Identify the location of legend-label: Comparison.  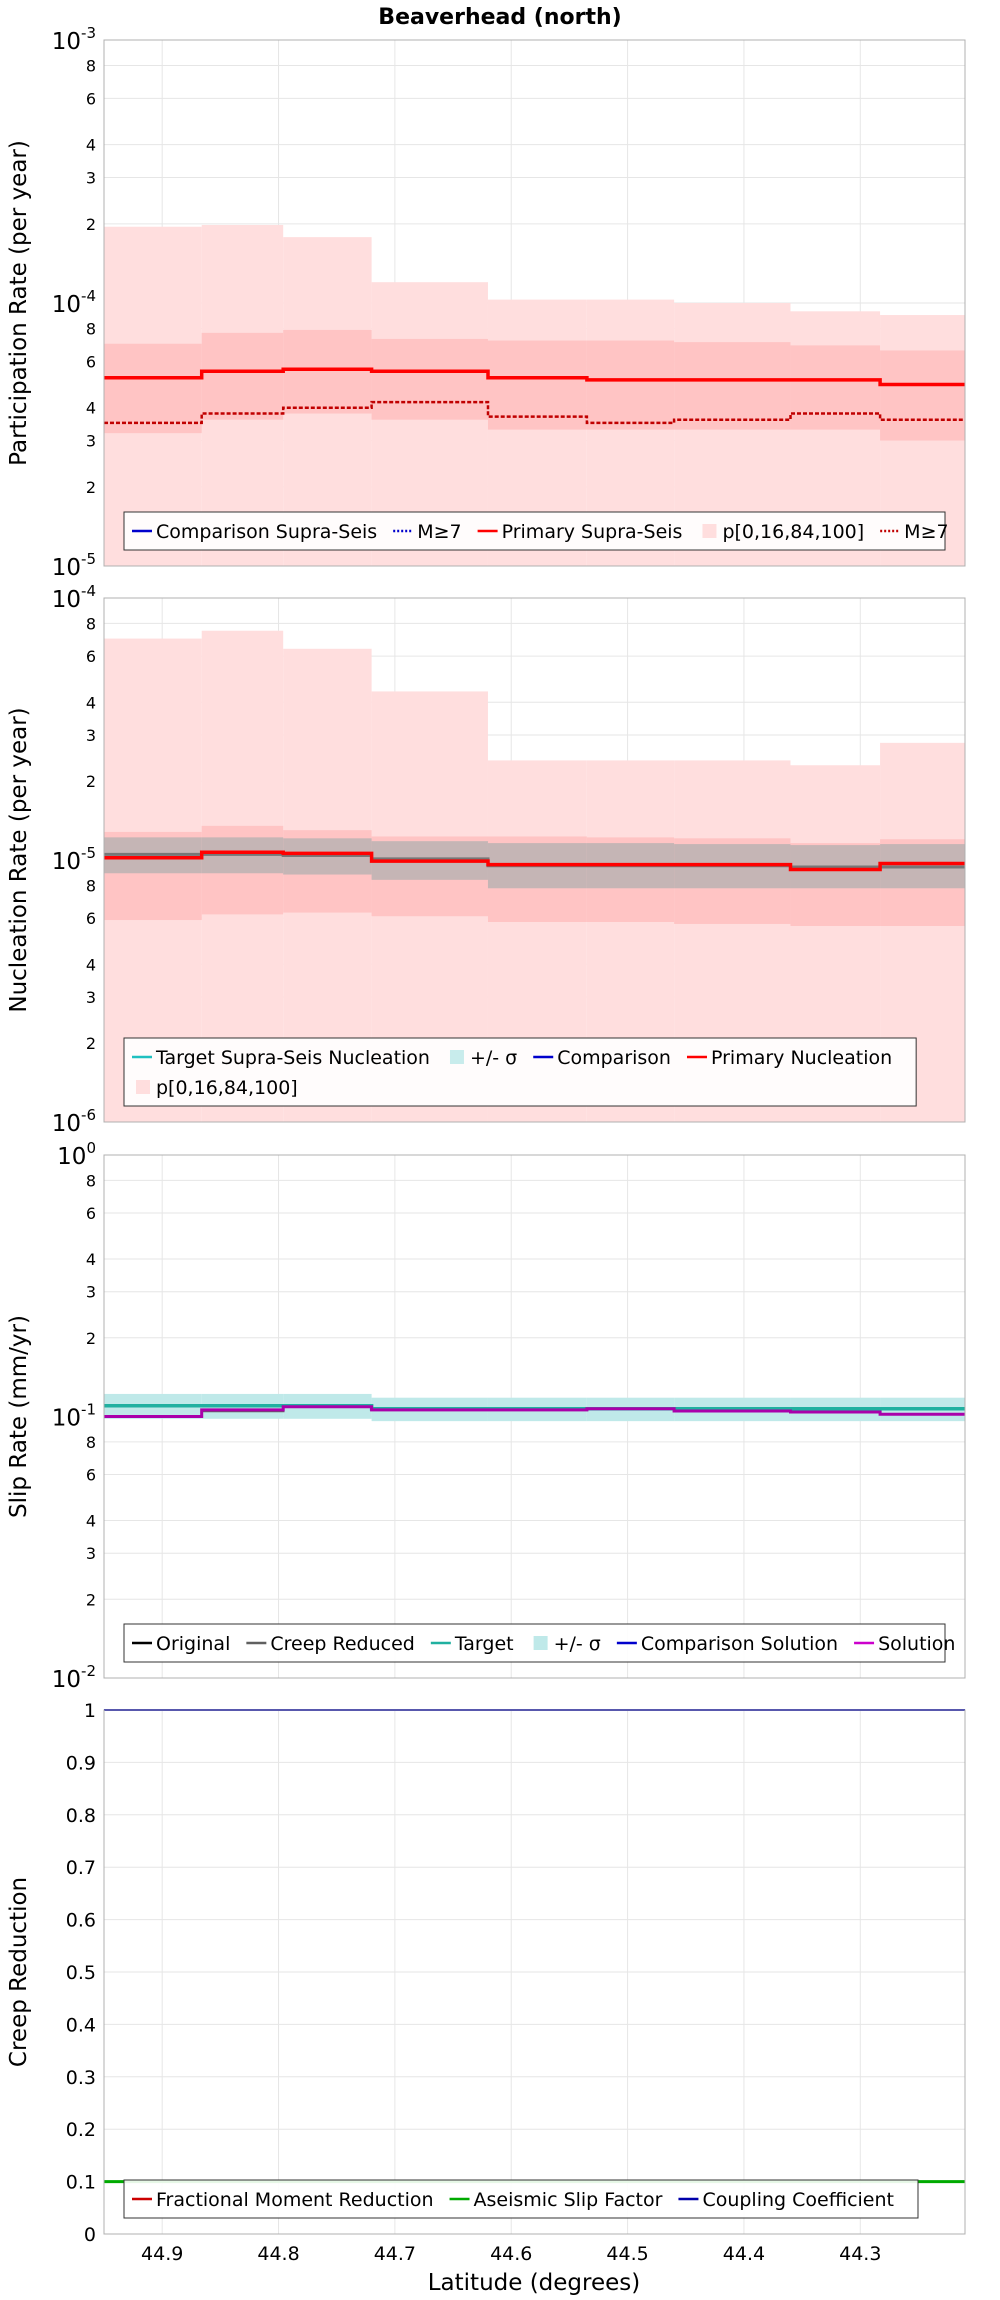
(614, 1058).